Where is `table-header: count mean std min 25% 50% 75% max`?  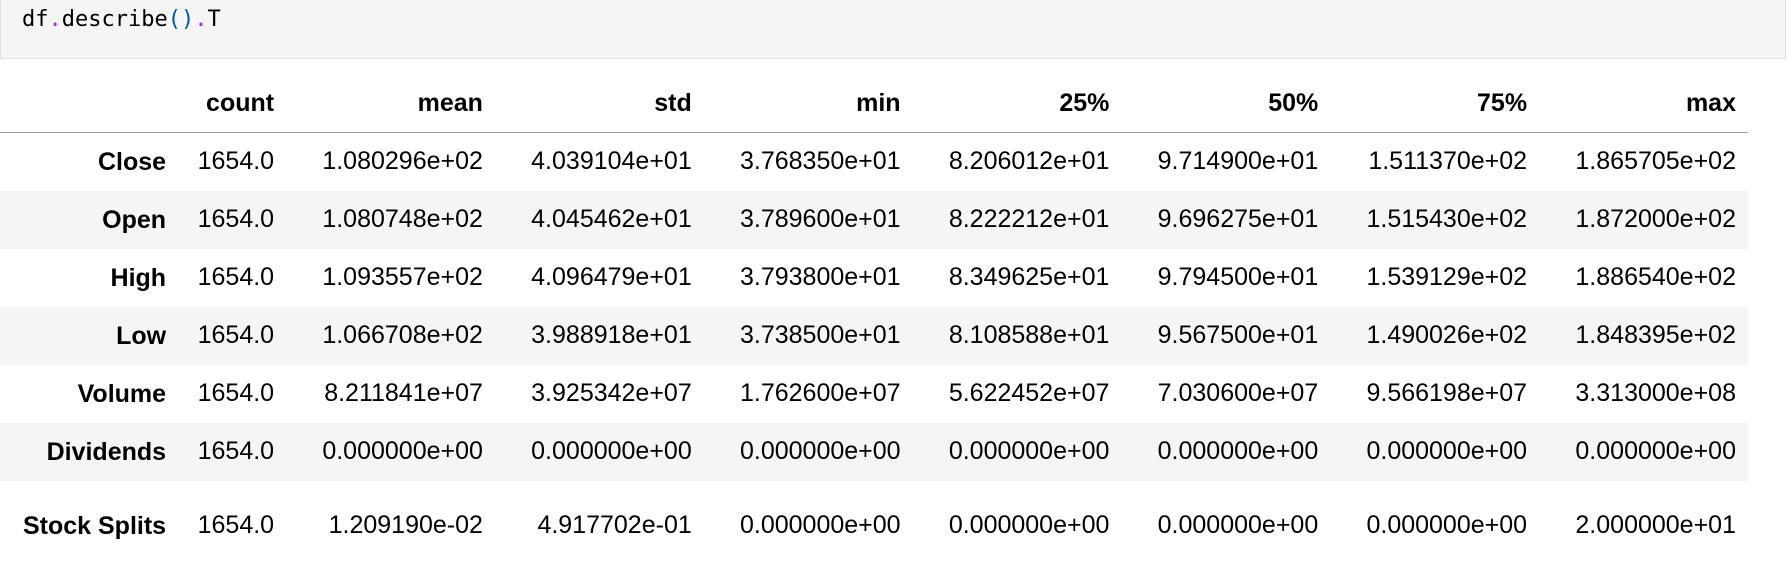 table-header: count mean std min 25% 50% 75% max is located at coordinates (874, 104).